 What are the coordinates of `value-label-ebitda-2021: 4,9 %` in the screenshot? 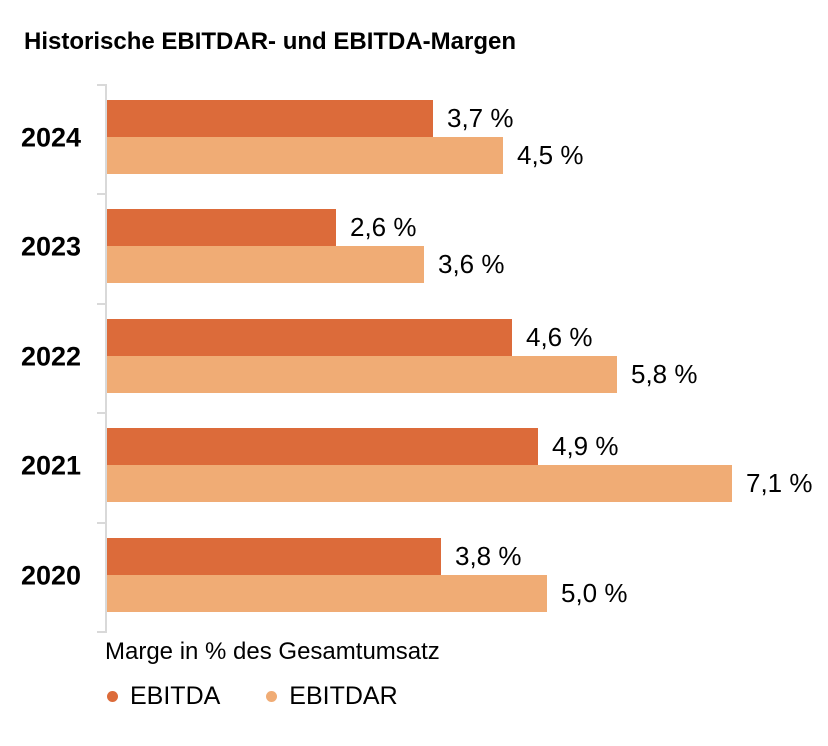 It's located at (585, 445).